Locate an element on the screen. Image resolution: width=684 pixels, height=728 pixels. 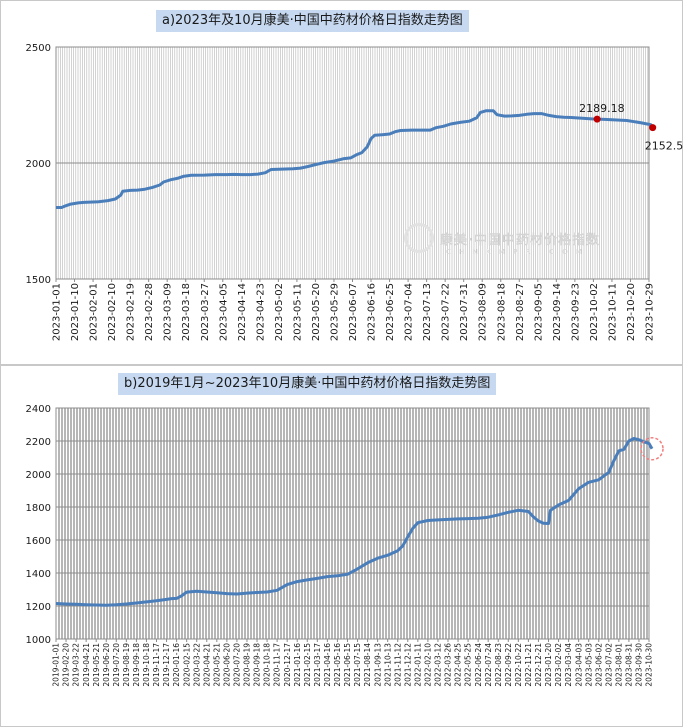
y-tick-label: 1500 is located at coordinates (38, 280).